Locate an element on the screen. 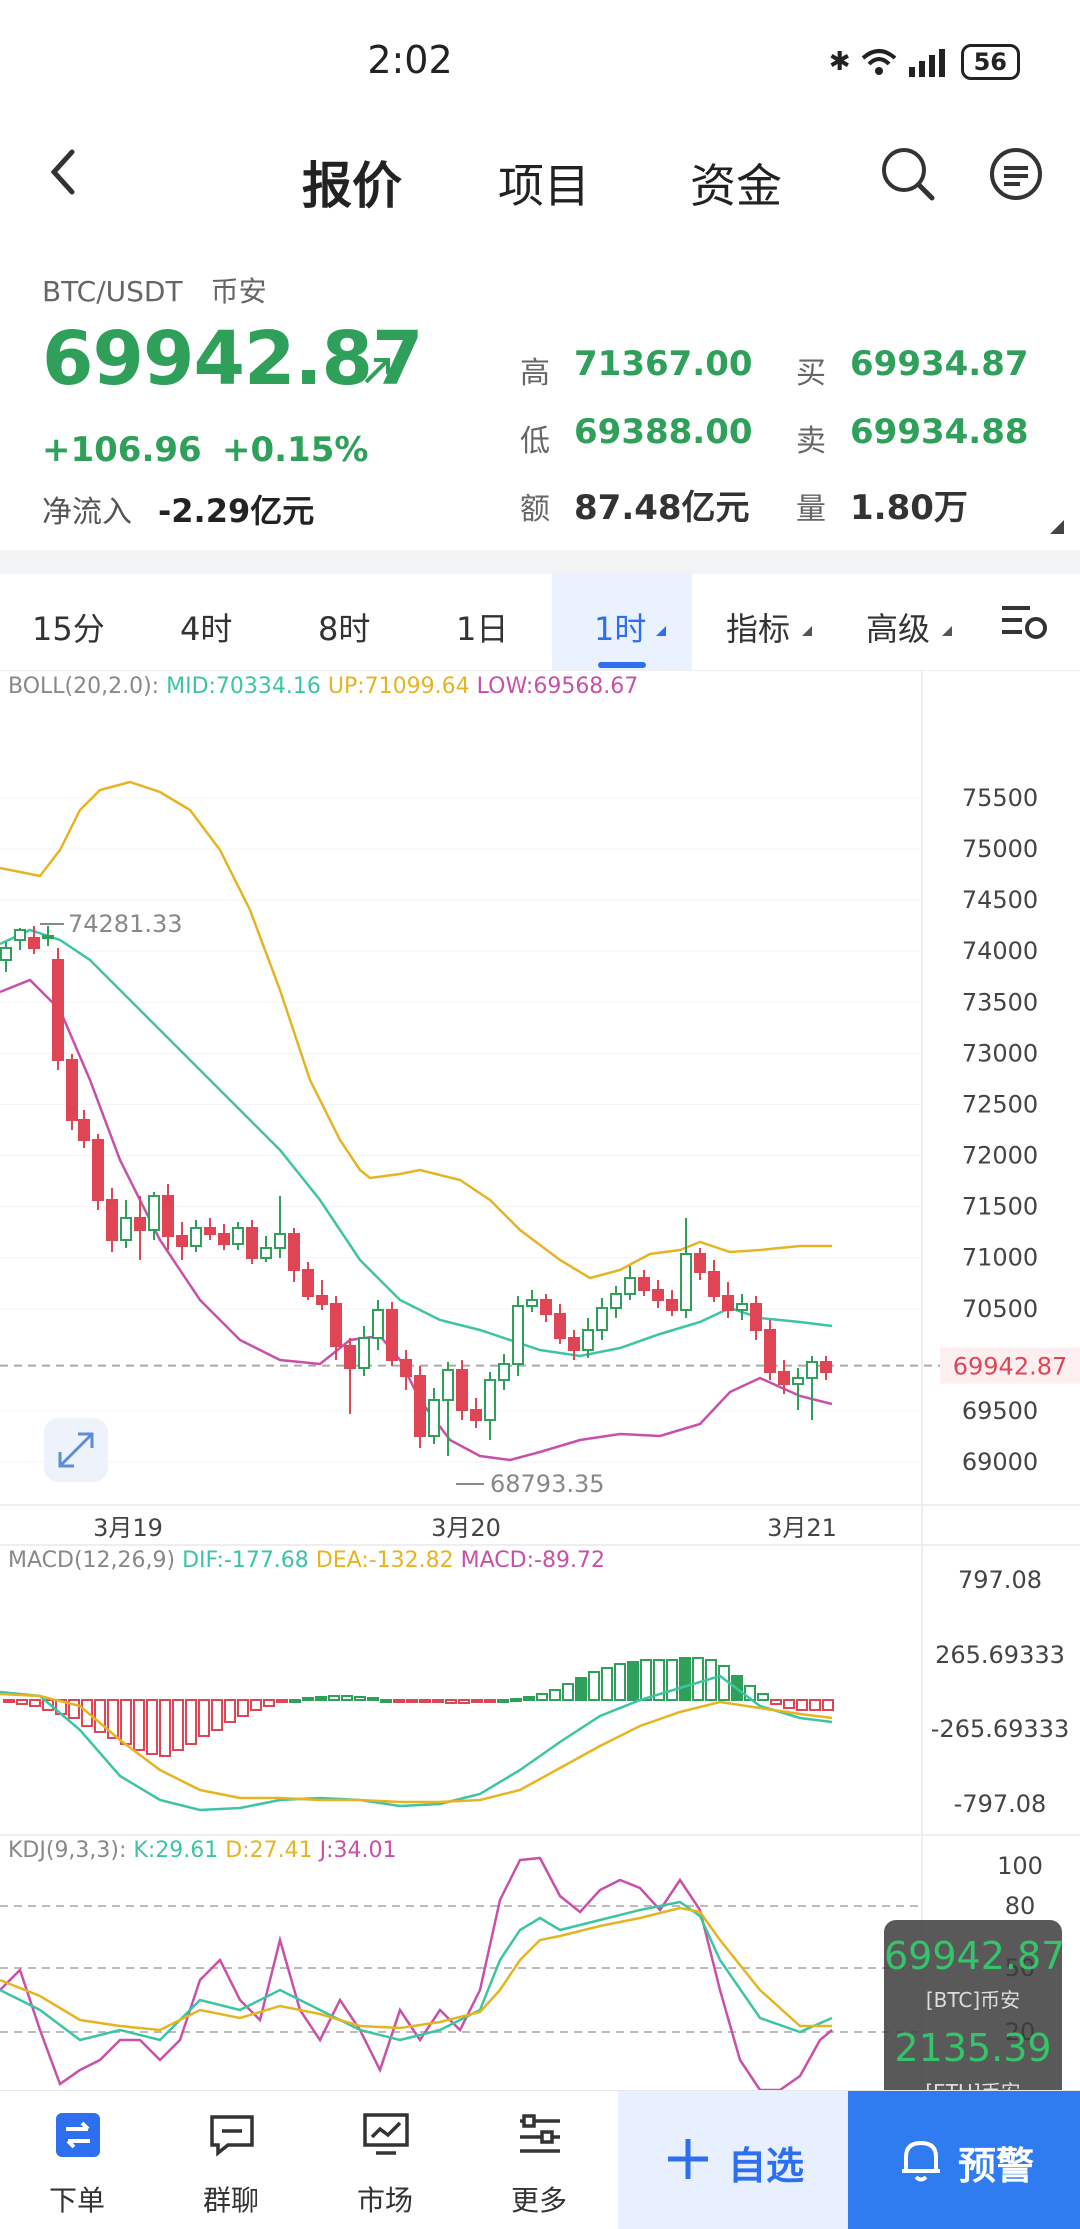 Image resolution: width=1080 pixels, height=2229 pixels. nav-market: 市场 is located at coordinates (385, 2160).